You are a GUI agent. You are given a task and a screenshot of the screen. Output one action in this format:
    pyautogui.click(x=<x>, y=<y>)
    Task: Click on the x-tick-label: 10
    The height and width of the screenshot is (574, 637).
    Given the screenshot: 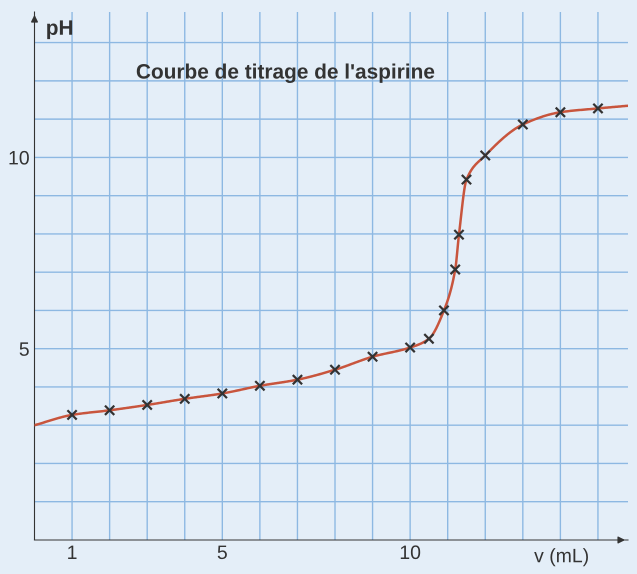 What is the action you would take?
    pyautogui.click(x=410, y=552)
    